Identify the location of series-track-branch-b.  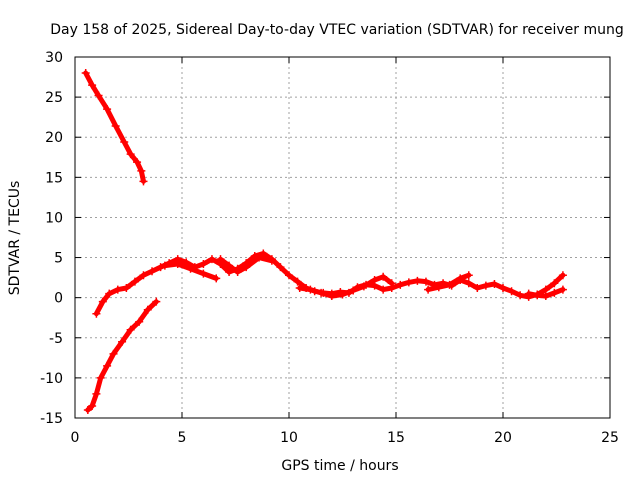
(246, 264).